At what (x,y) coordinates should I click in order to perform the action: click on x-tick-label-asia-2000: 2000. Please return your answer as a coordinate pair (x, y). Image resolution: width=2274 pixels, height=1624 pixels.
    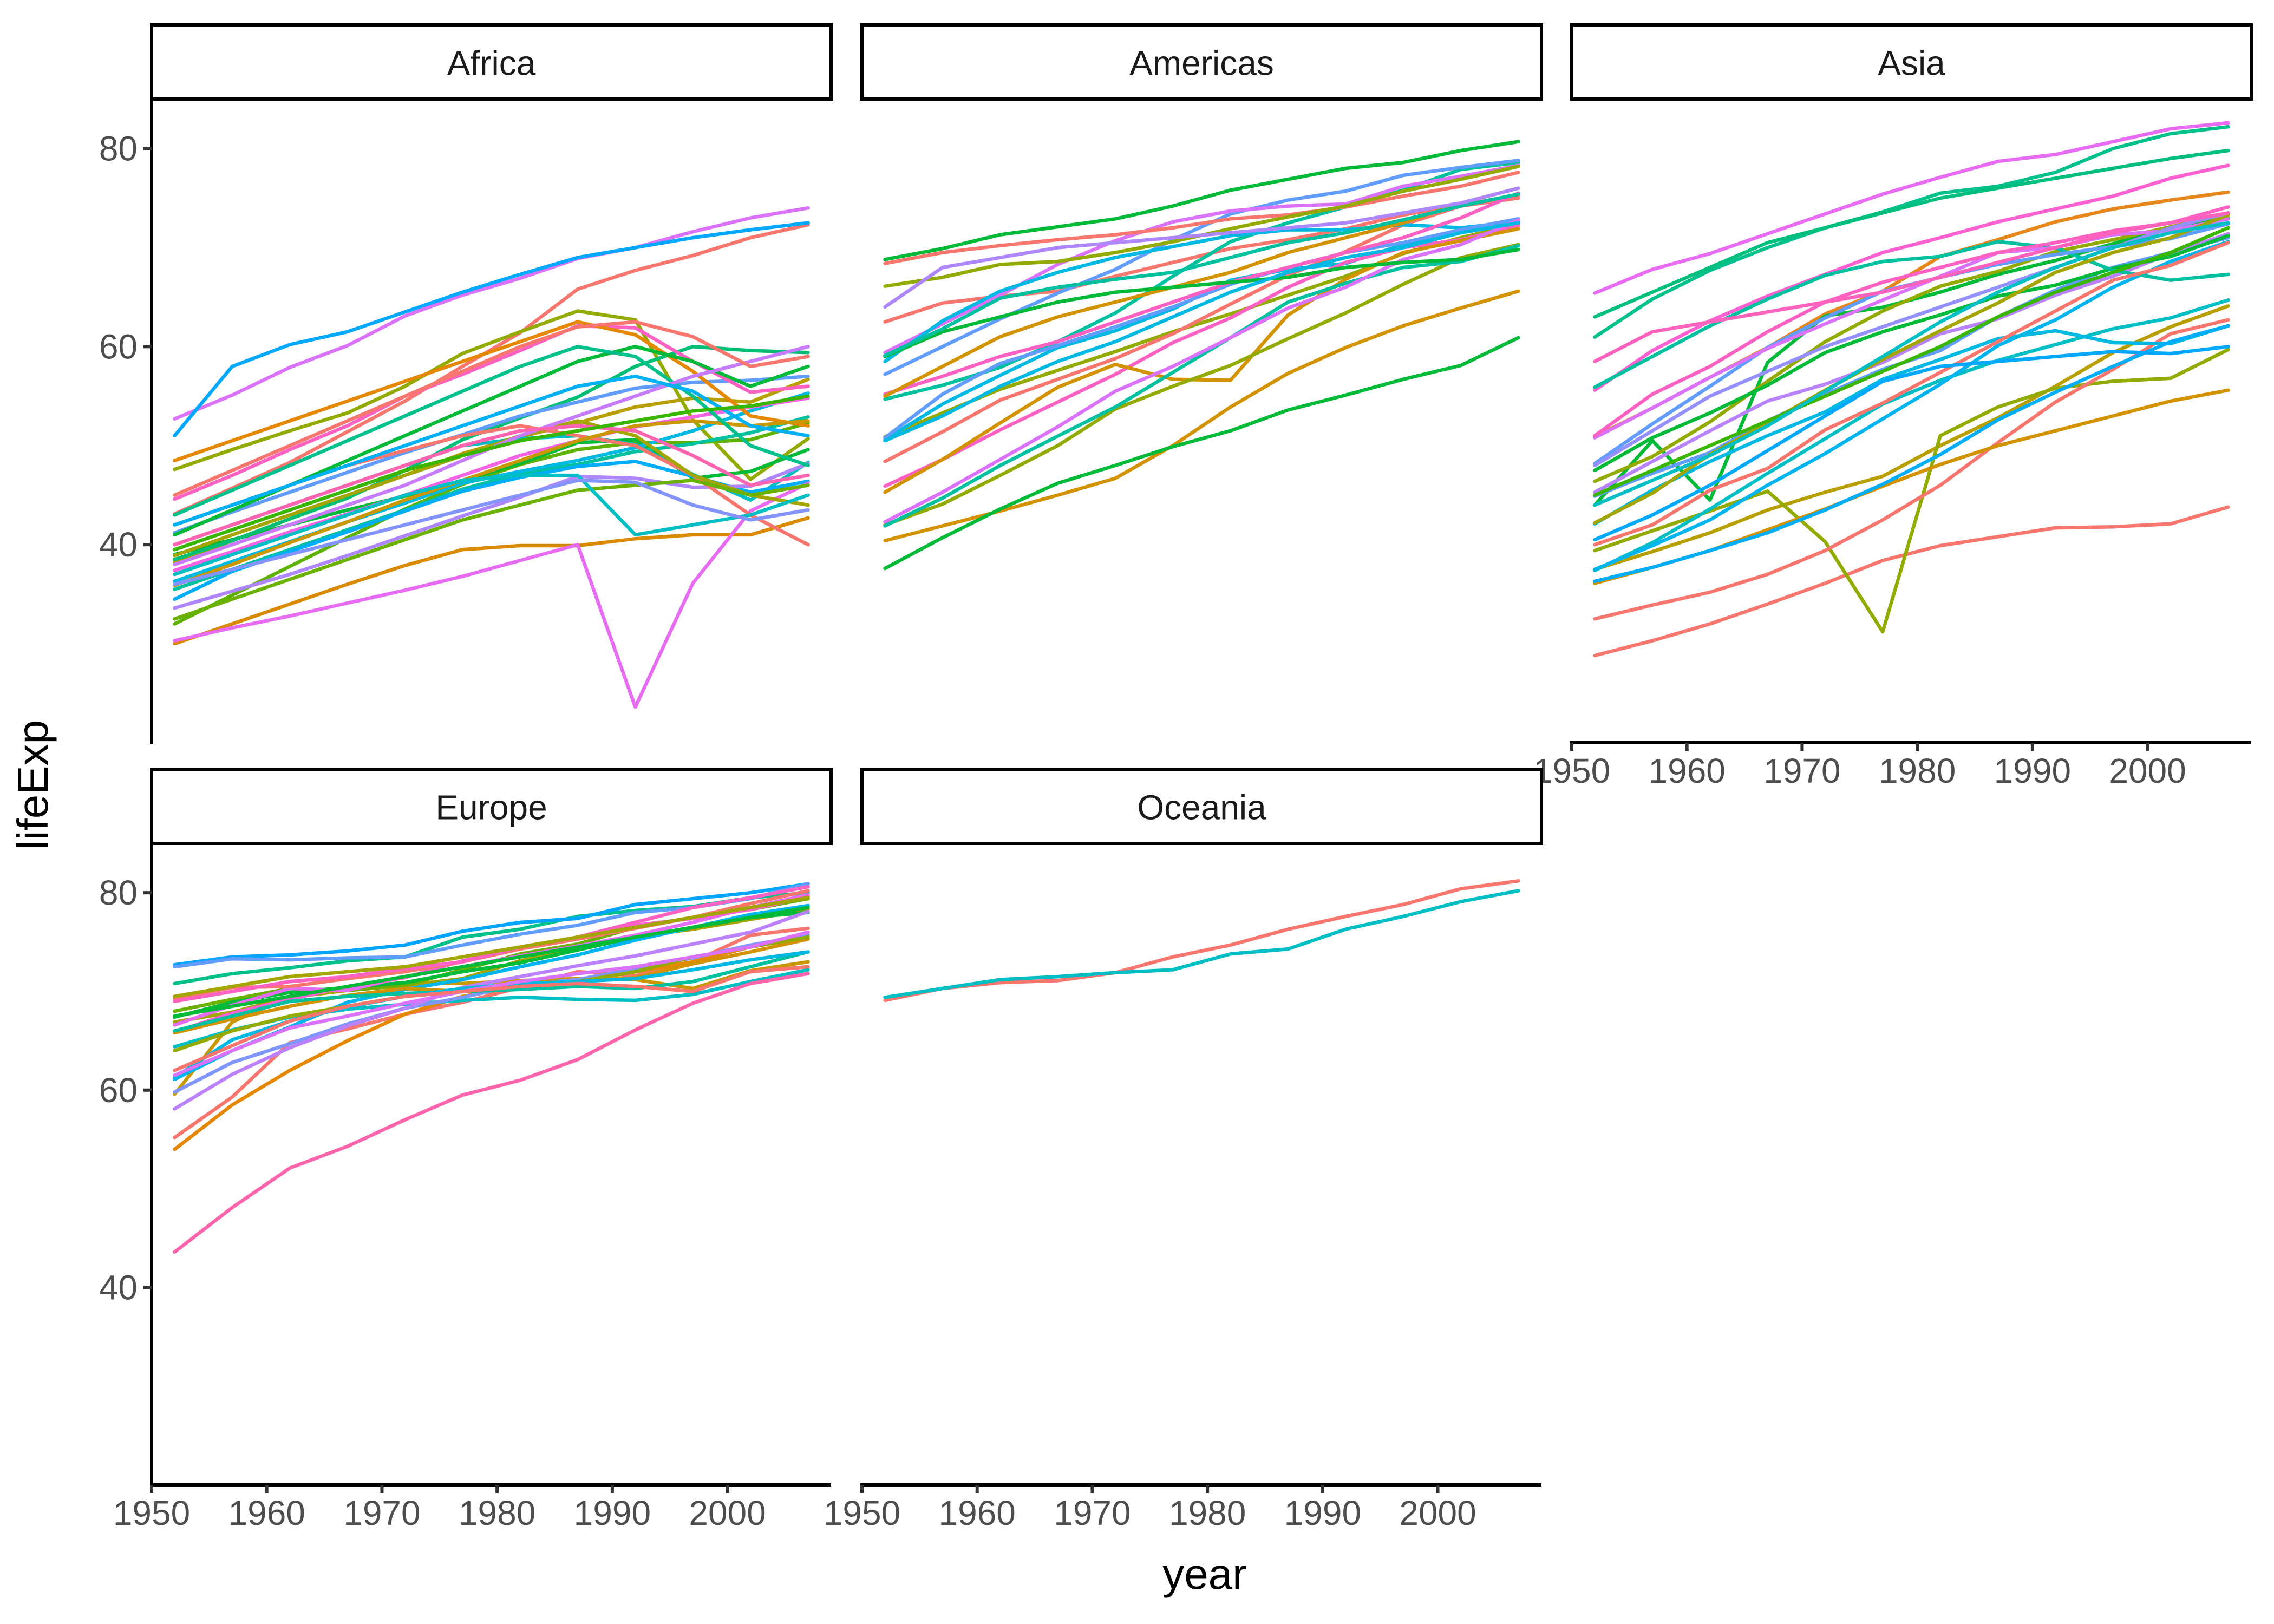
    Looking at the image, I should click on (2148, 770).